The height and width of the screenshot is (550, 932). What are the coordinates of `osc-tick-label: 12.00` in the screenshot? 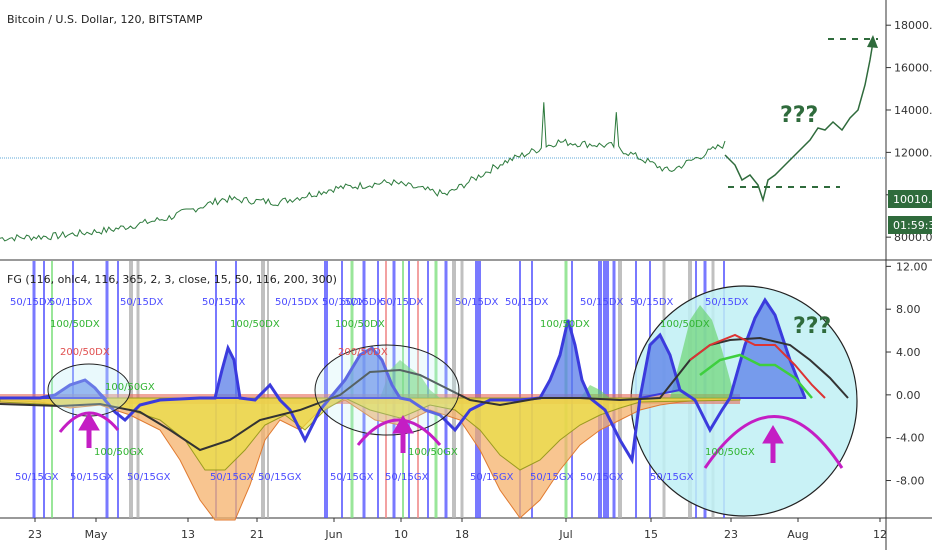 It's located at (912, 266).